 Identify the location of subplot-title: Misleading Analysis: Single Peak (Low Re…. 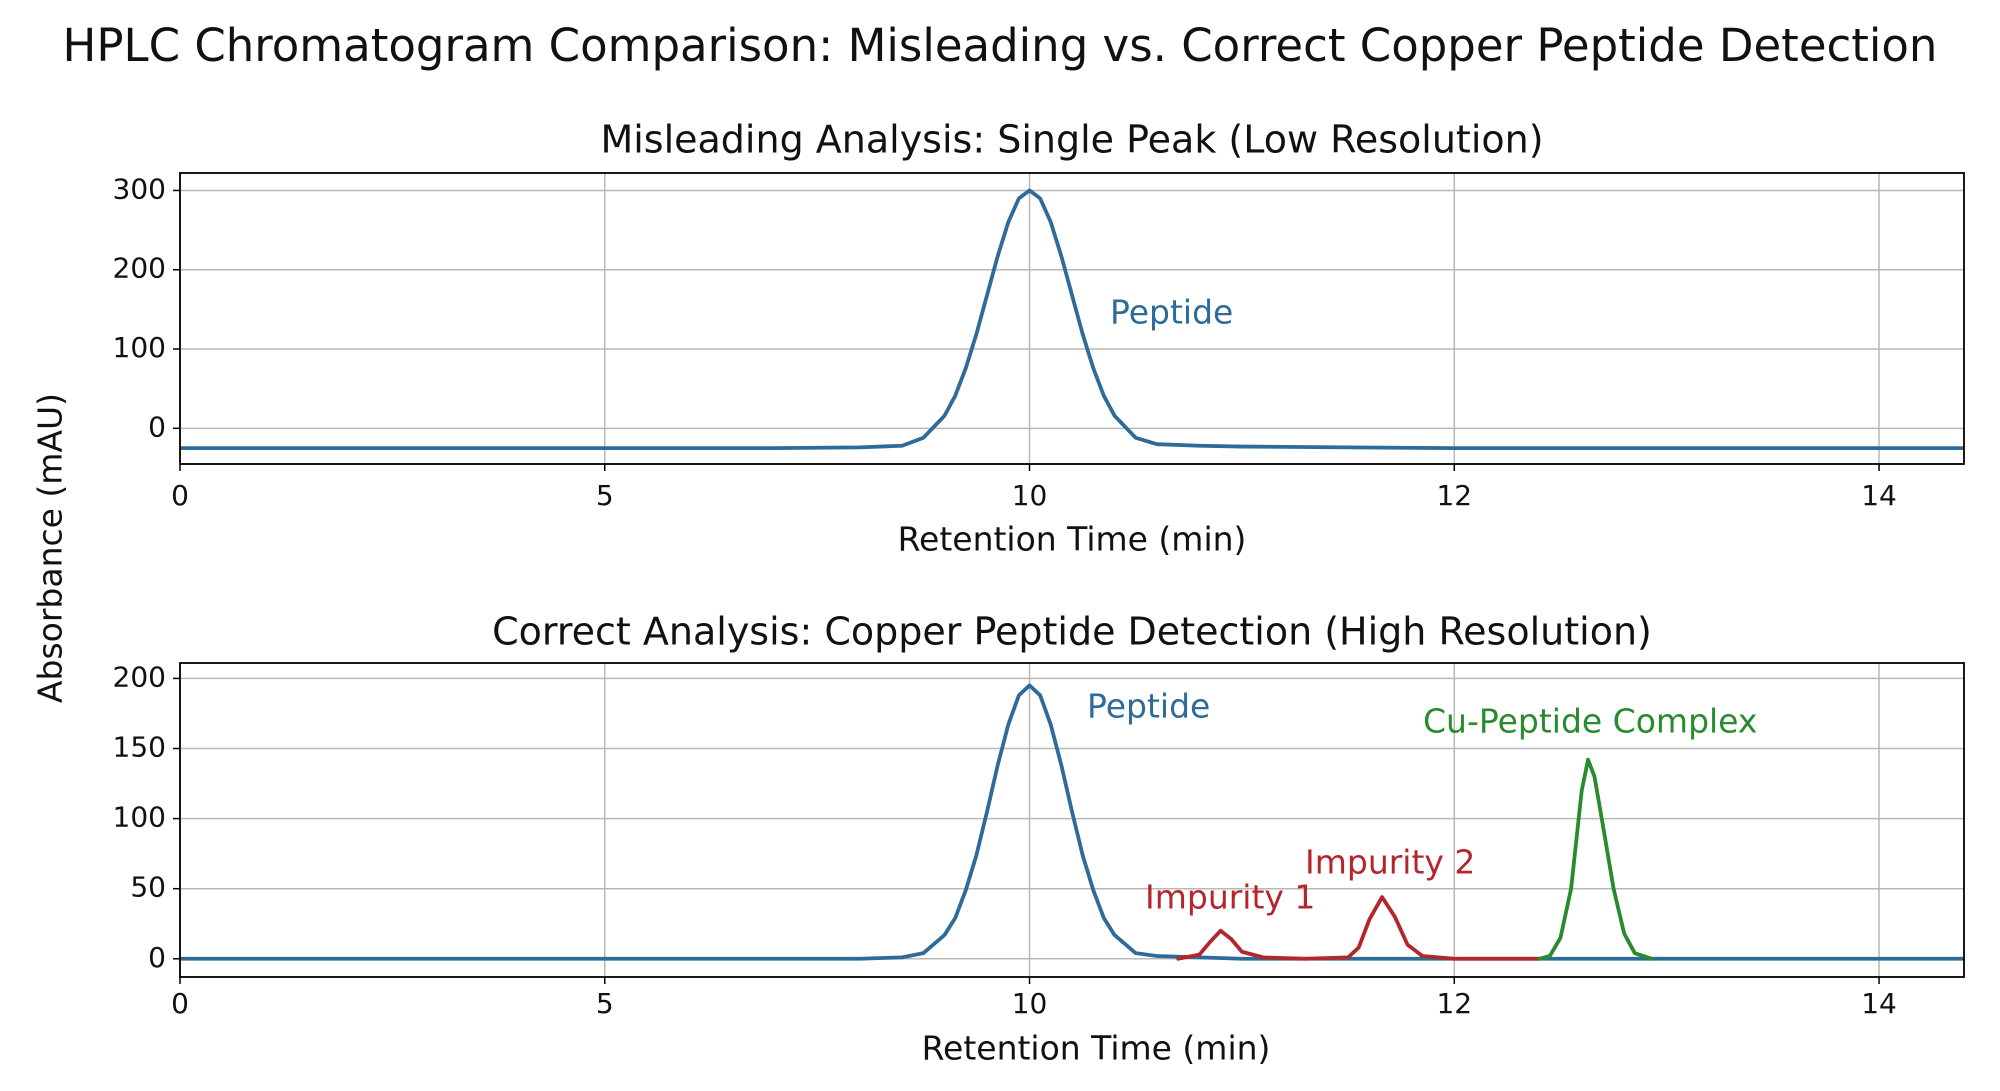
(1071, 140).